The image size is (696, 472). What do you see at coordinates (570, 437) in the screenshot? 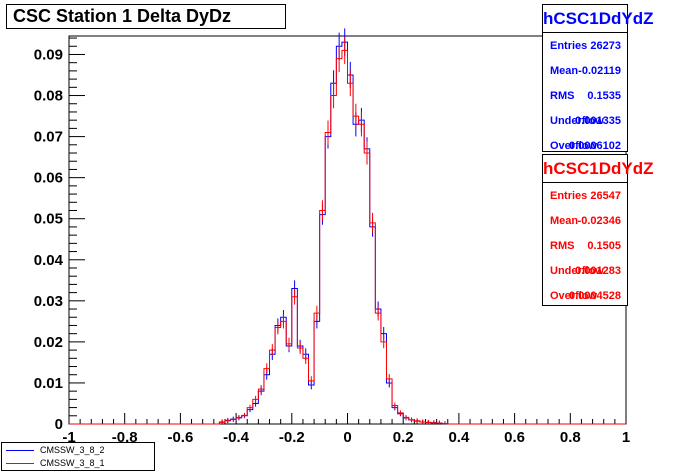
I see `x-tick-label: 0.8` at bounding box center [570, 437].